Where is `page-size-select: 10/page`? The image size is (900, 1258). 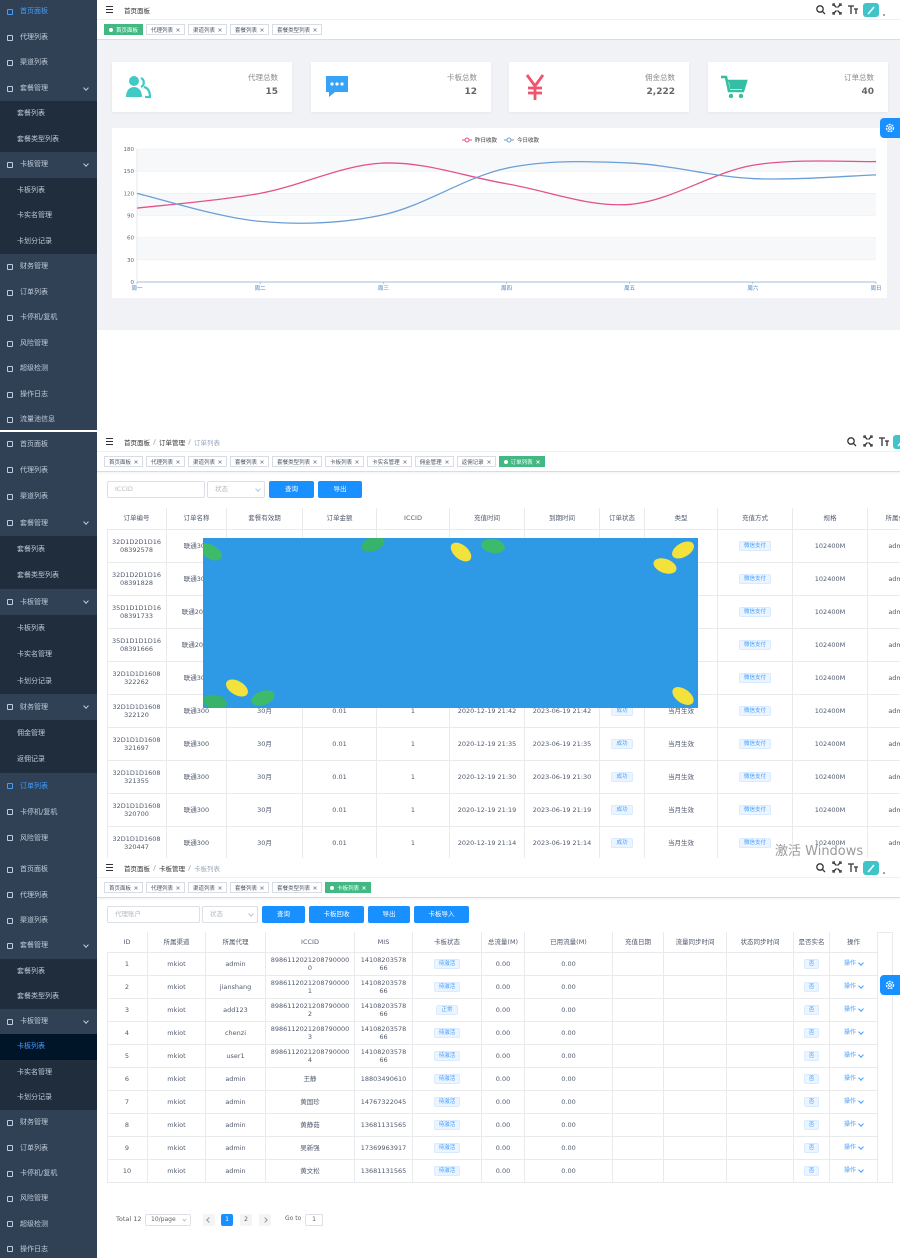
page-size-select: 10/page is located at coordinates (168, 1220).